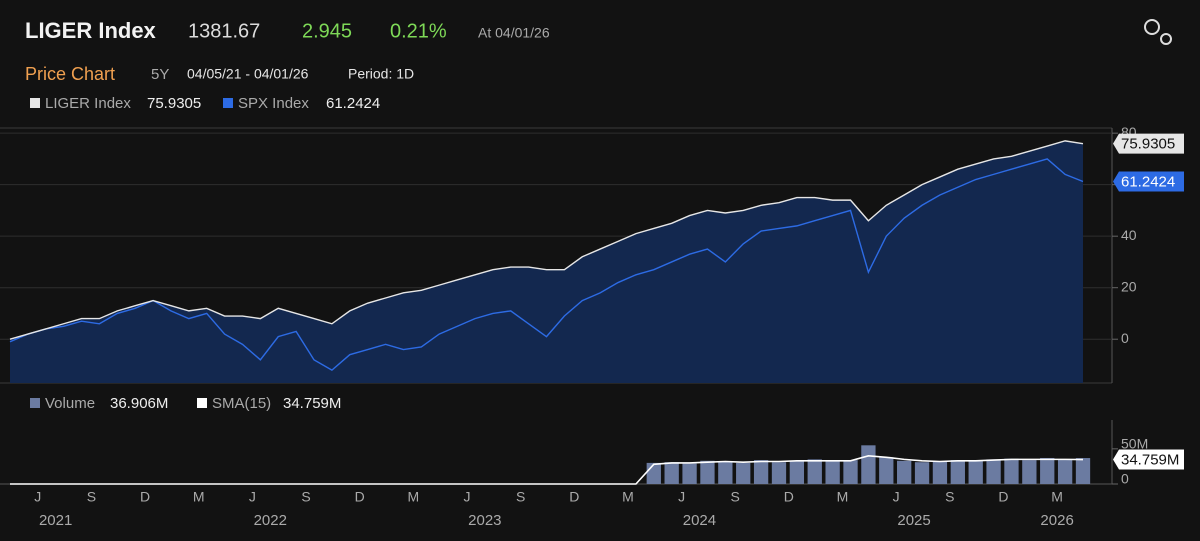 The image size is (1200, 541). I want to click on change-pct: 0.21%, so click(418, 31).